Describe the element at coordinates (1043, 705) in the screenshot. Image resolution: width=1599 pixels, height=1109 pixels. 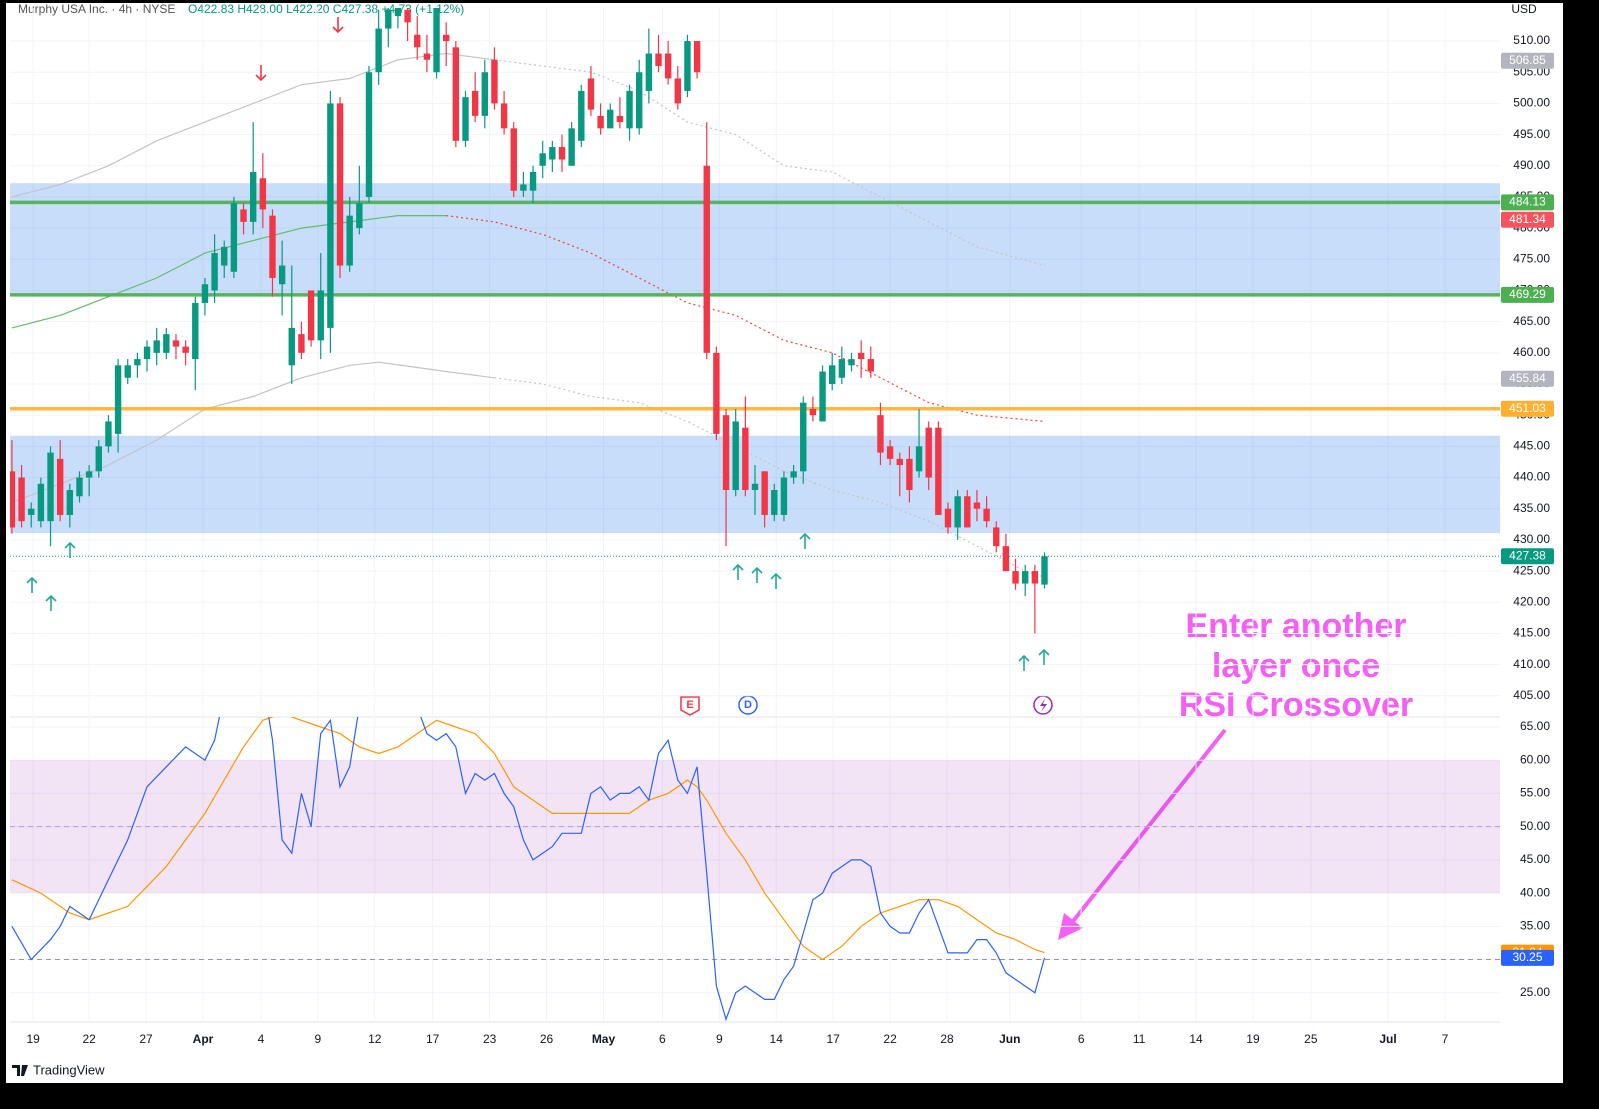
I see `event-split` at that location.